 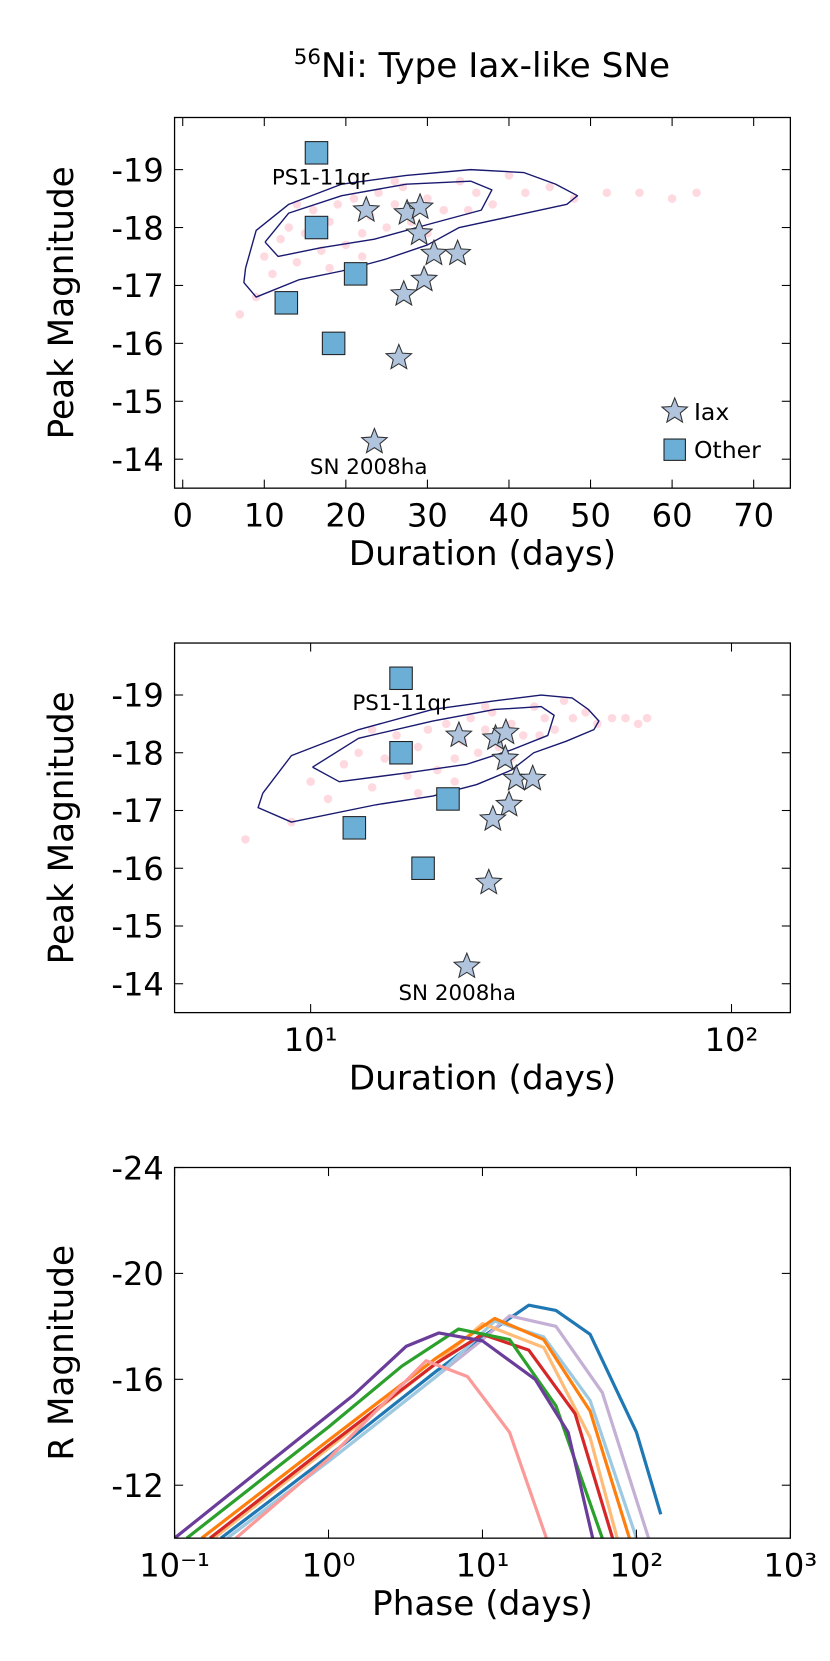 I want to click on x-tick-label: 10², so click(x=732, y=1040).